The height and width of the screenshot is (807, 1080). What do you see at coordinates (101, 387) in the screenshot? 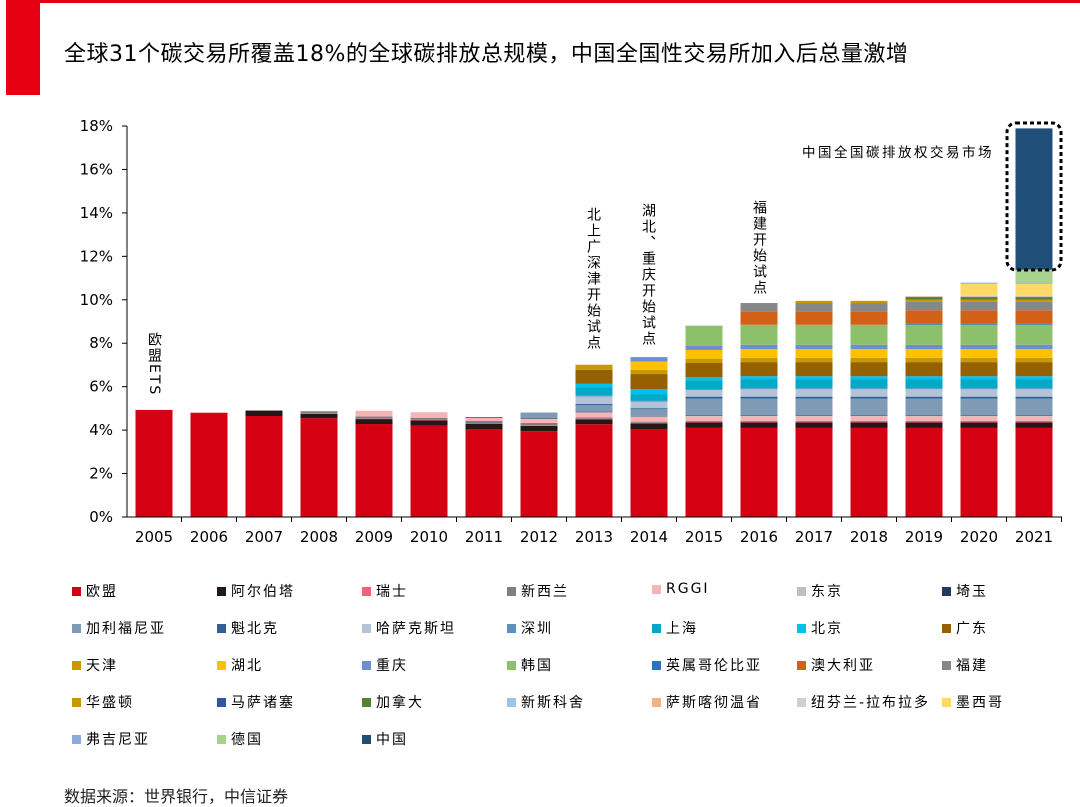
I see `y-tick-label: 6%` at bounding box center [101, 387].